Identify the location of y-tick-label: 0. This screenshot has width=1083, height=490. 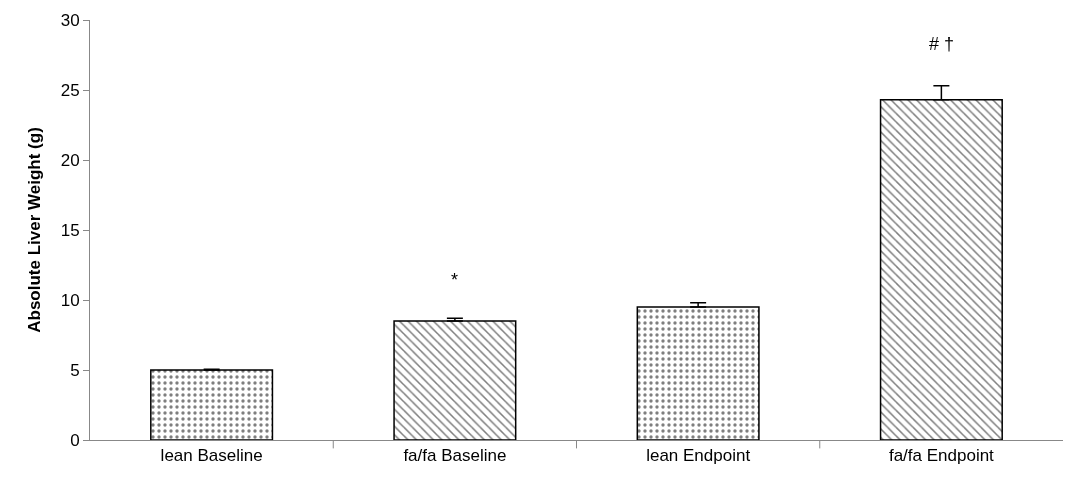
(75, 440).